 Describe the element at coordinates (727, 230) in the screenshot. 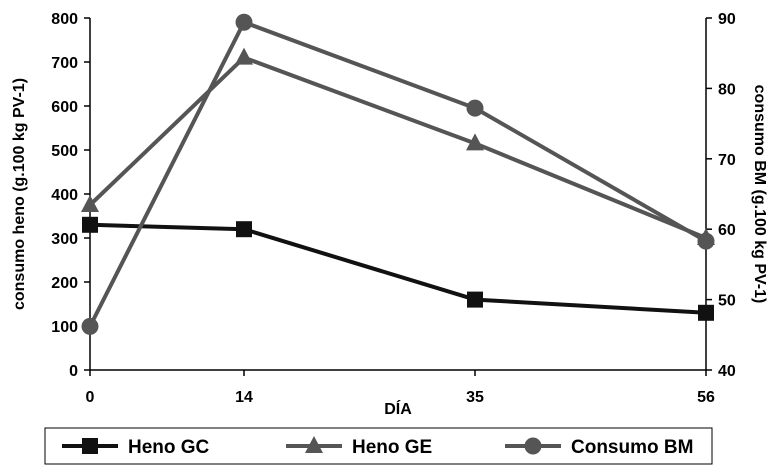

I see `y-tick-right-label: 60` at that location.